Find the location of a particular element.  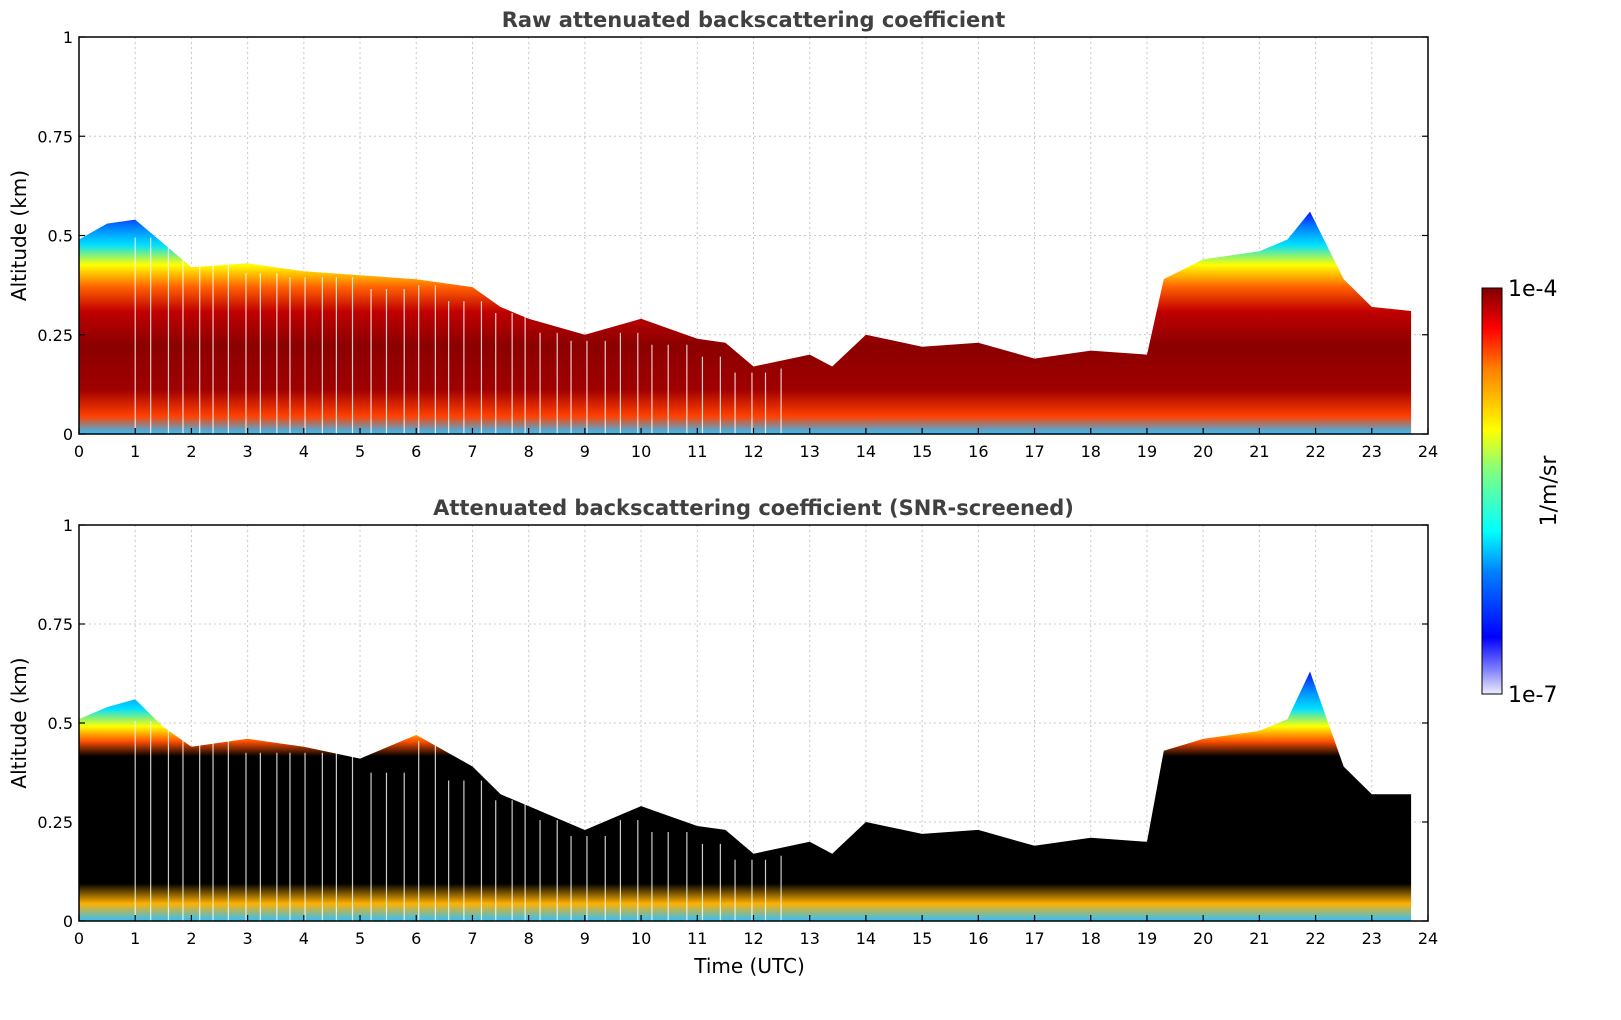

colorbar-max-label: 1e-4 is located at coordinates (1532, 289).